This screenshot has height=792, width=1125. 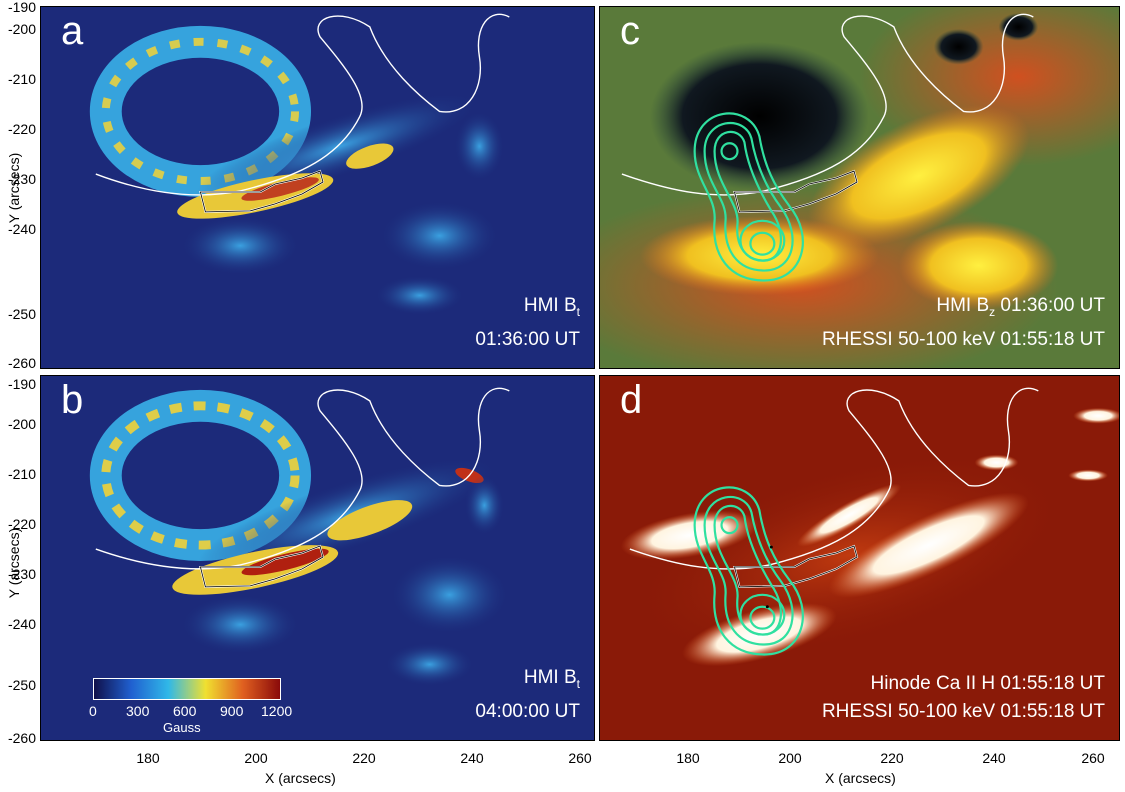 I want to click on colorbar-tick: 0, so click(x=93, y=711).